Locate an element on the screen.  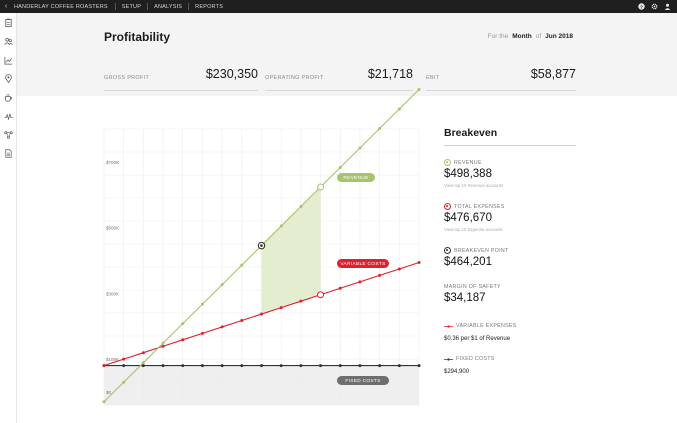
variable-costs-annotation-label: VARIABLE COSTS is located at coordinates (362, 264).